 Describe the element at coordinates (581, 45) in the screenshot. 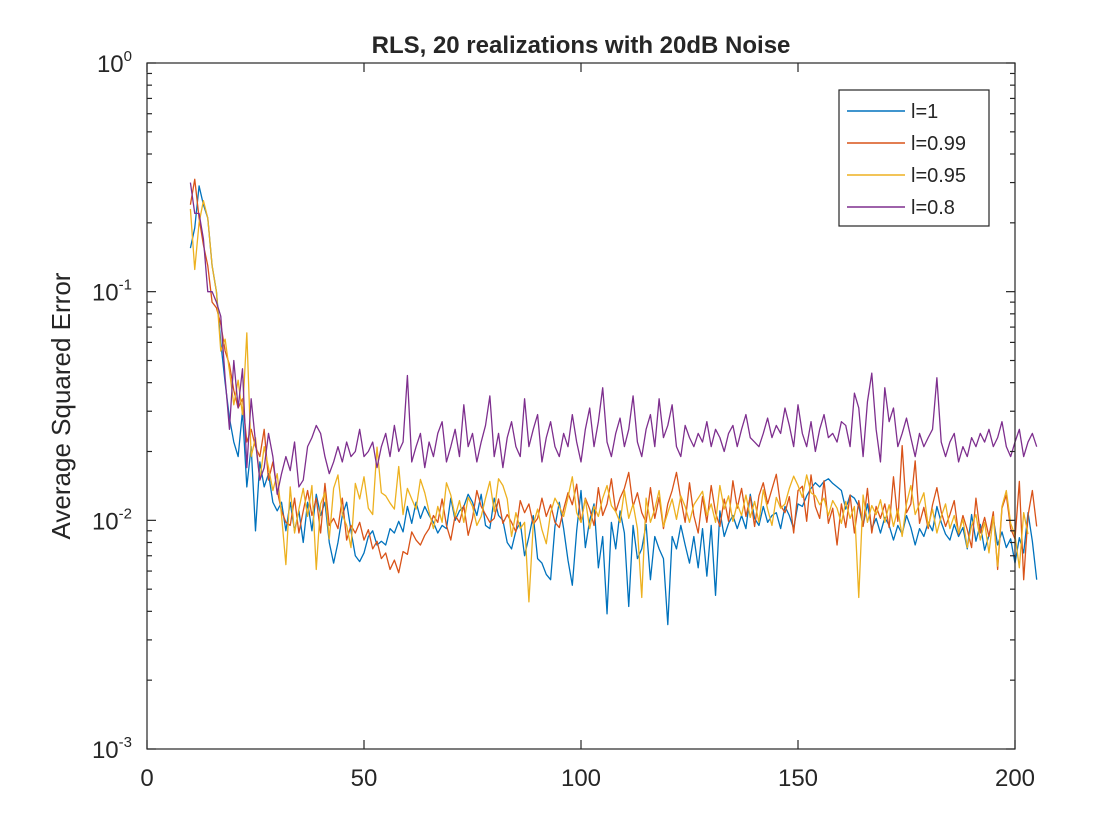

I see `chart-title: RLS, 20 realizations with 20dB Noise` at that location.